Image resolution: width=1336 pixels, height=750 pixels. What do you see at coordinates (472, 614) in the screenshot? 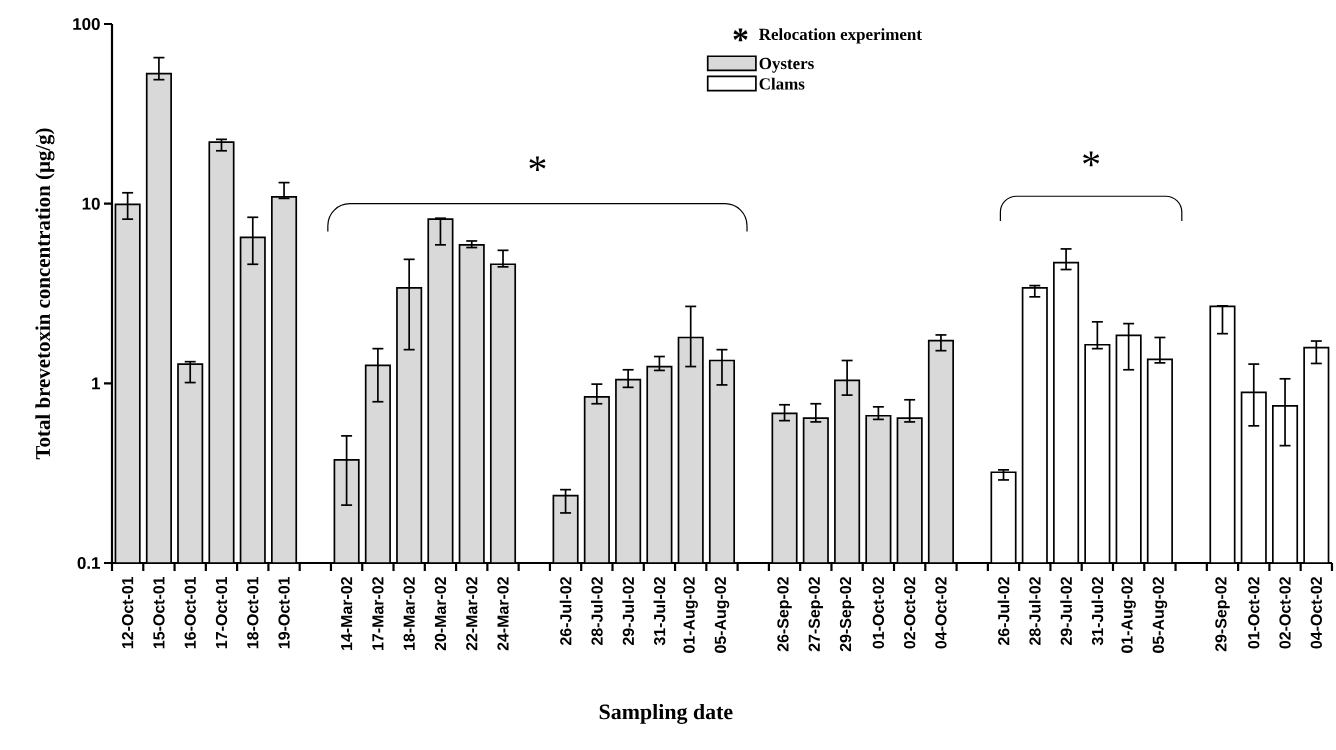
I see `x-tick-label: 22-Mar-02` at bounding box center [472, 614].